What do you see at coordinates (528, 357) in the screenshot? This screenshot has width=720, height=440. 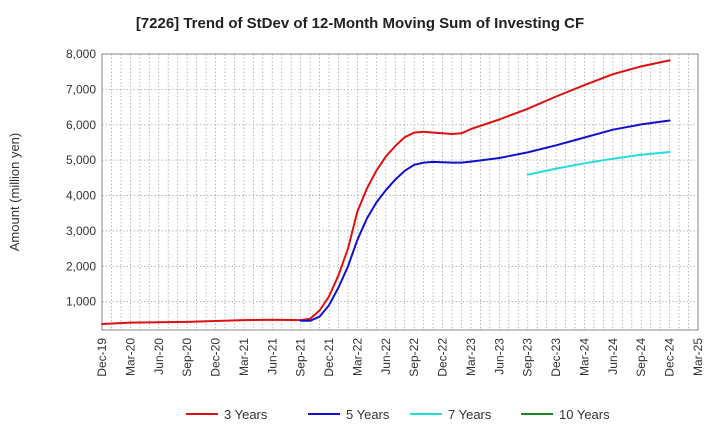 I see `x-tick-label: Sep-23` at bounding box center [528, 357].